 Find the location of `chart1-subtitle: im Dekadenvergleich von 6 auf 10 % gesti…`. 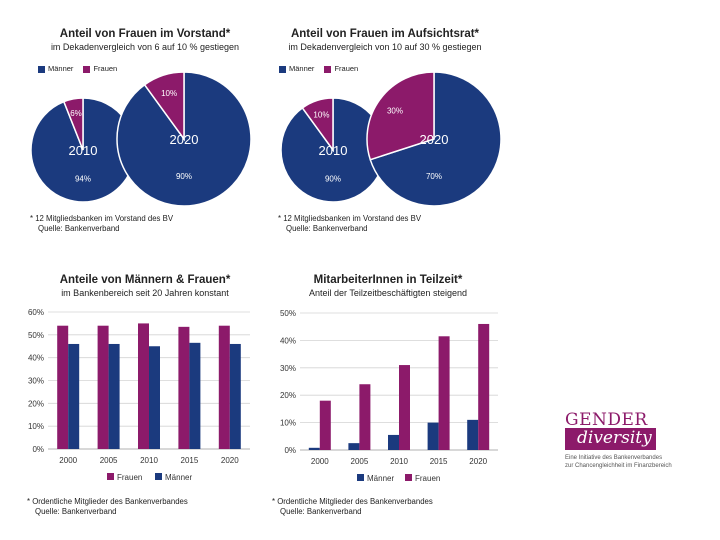

chart1-subtitle: im Dekadenvergleich von 6 auf 10 % gesti… is located at coordinates (145, 47).